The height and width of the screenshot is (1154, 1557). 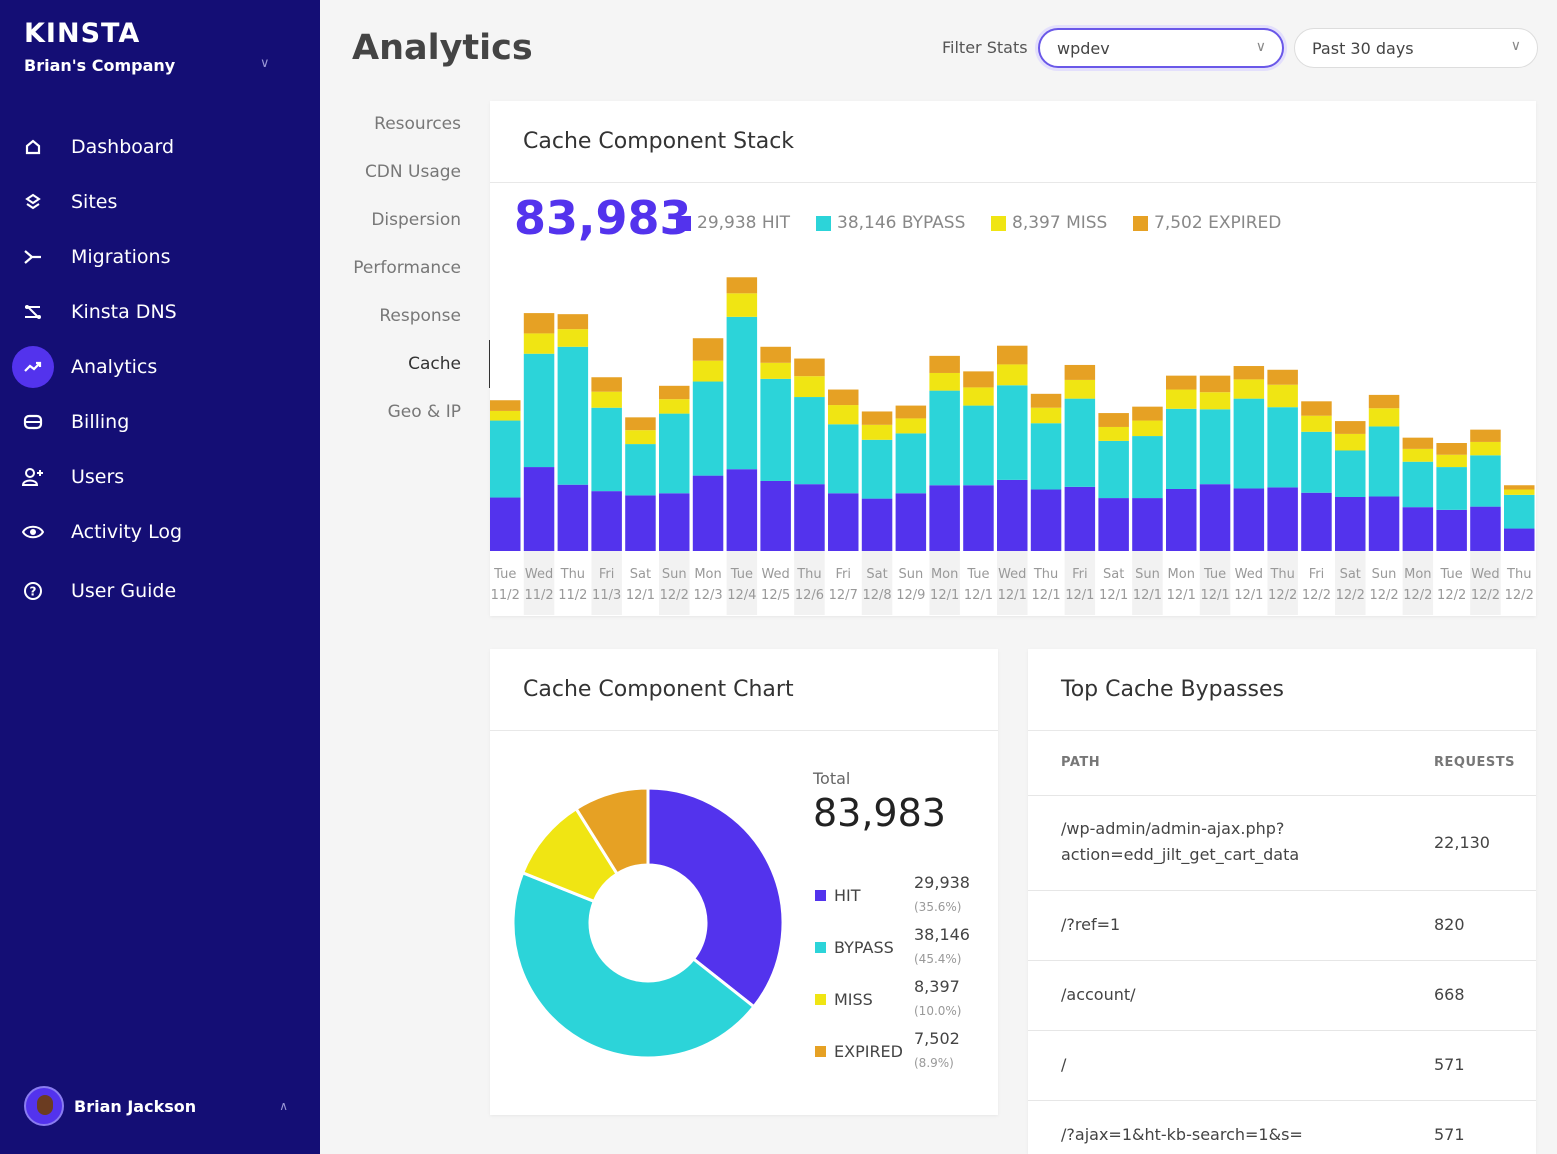 I want to click on table-row: /?ajax=1&ht-kb-search=1&s= 571, so click(x=1282, y=1127).